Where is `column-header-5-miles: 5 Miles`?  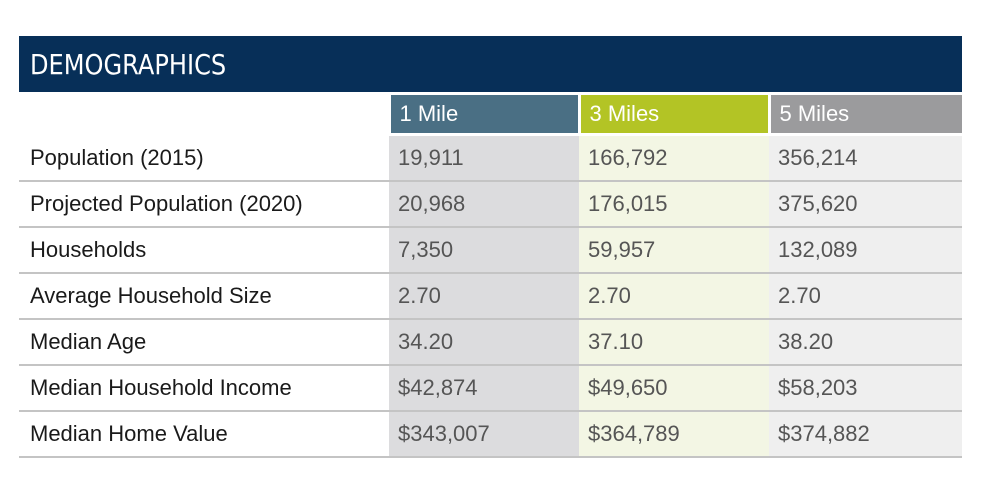
column-header-5-miles: 5 Miles is located at coordinates (864, 114).